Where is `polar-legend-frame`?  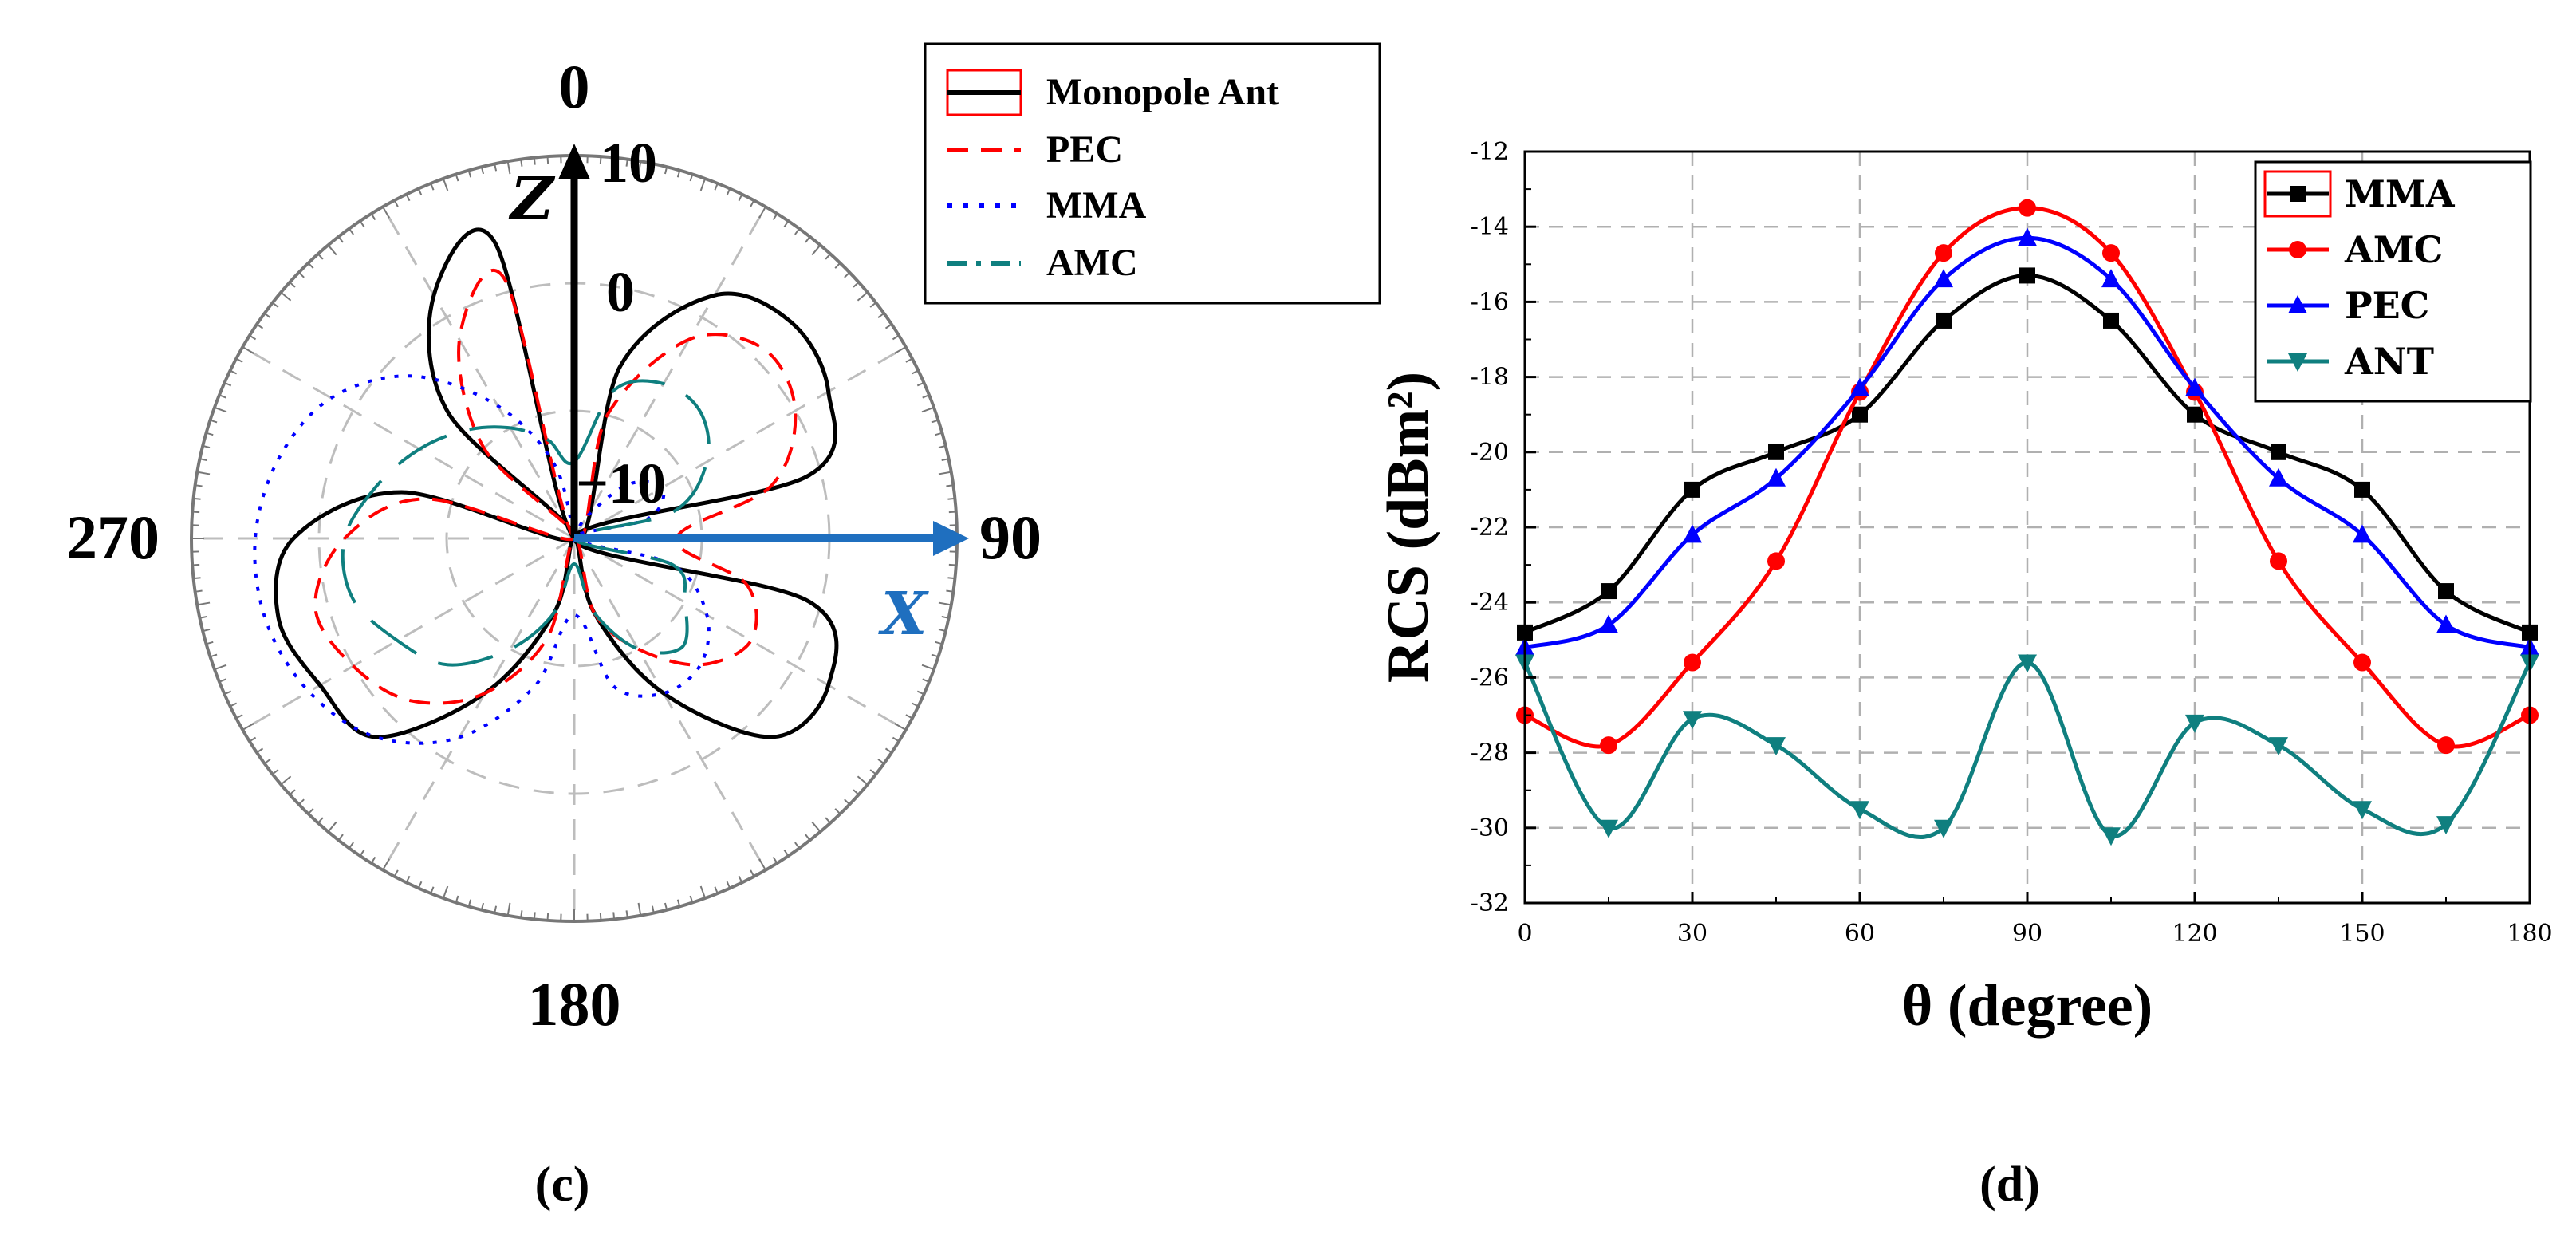 polar-legend-frame is located at coordinates (1152, 174).